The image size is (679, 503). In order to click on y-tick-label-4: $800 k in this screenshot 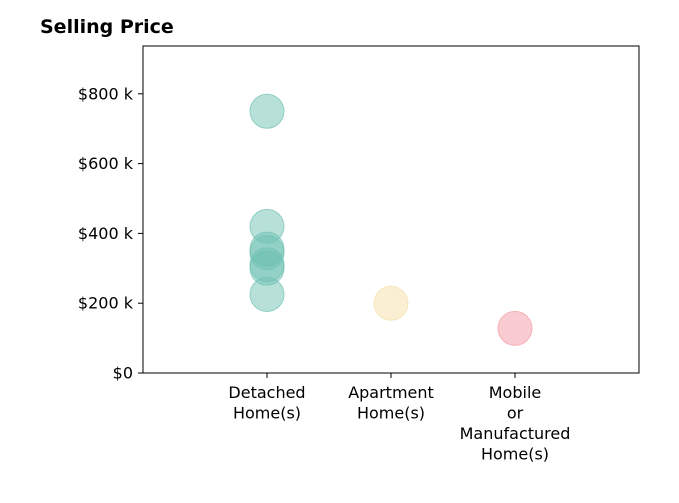, I will do `click(106, 93)`.